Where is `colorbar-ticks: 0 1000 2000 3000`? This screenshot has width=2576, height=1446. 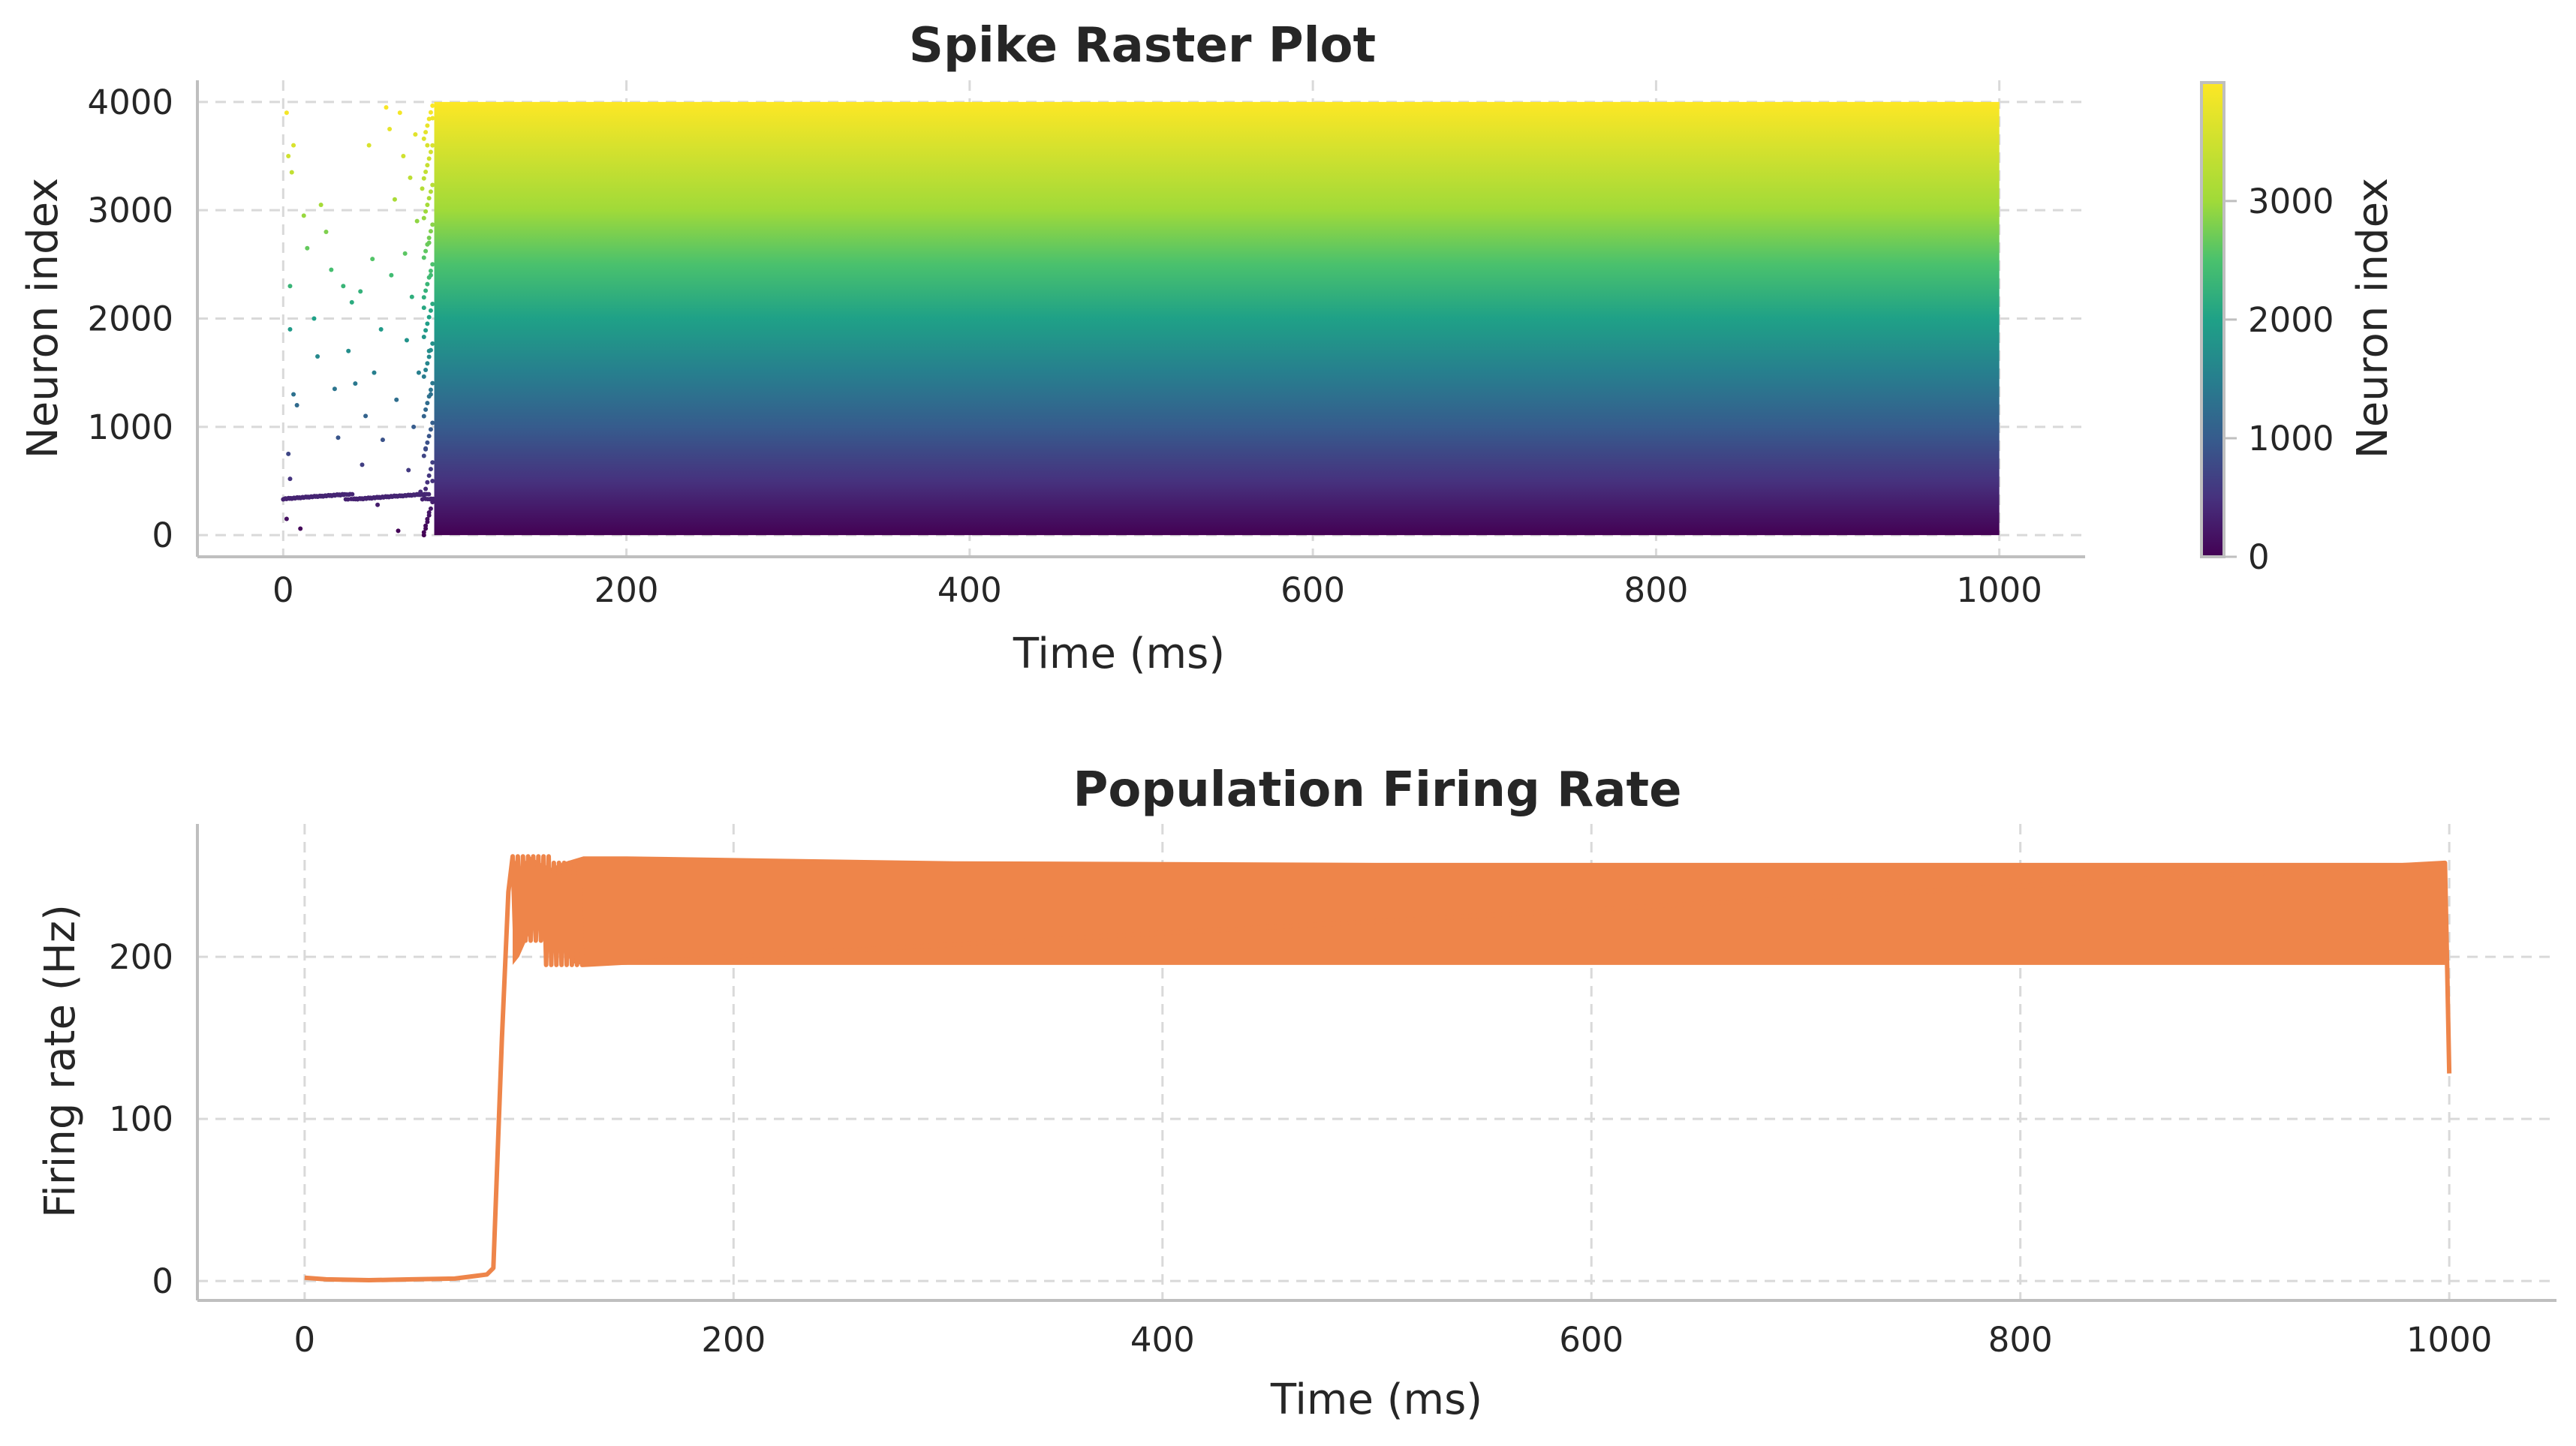 colorbar-ticks: 0 1000 2000 3000 is located at coordinates (2279, 379).